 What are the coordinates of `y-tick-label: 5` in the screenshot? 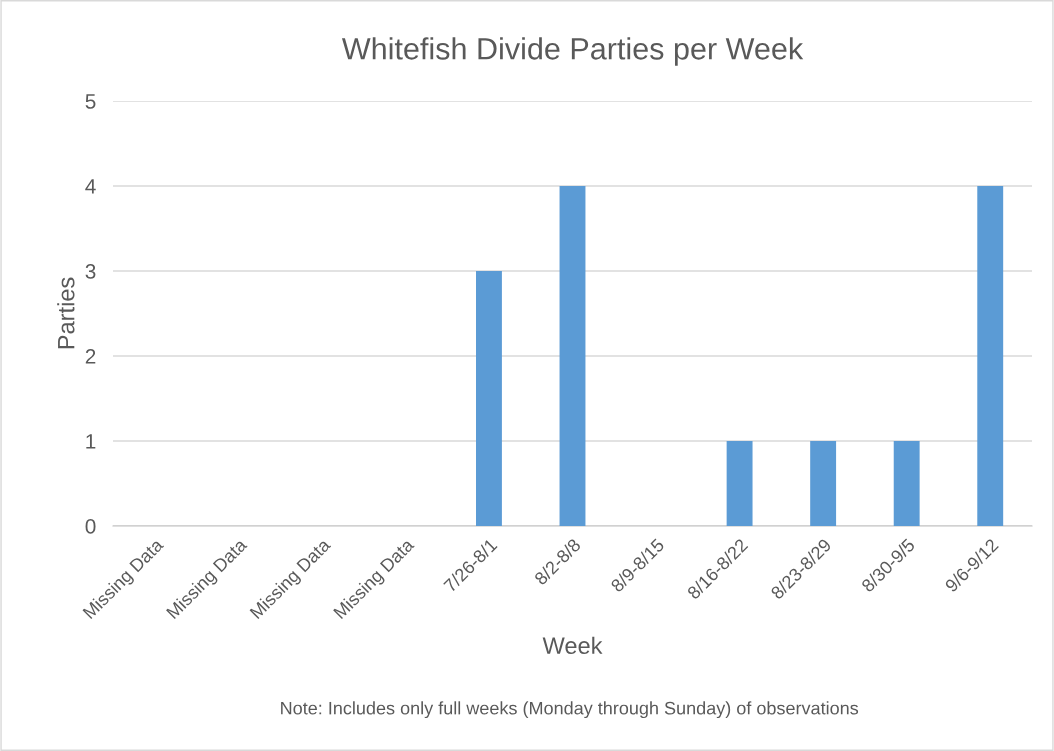 It's located at (90, 101).